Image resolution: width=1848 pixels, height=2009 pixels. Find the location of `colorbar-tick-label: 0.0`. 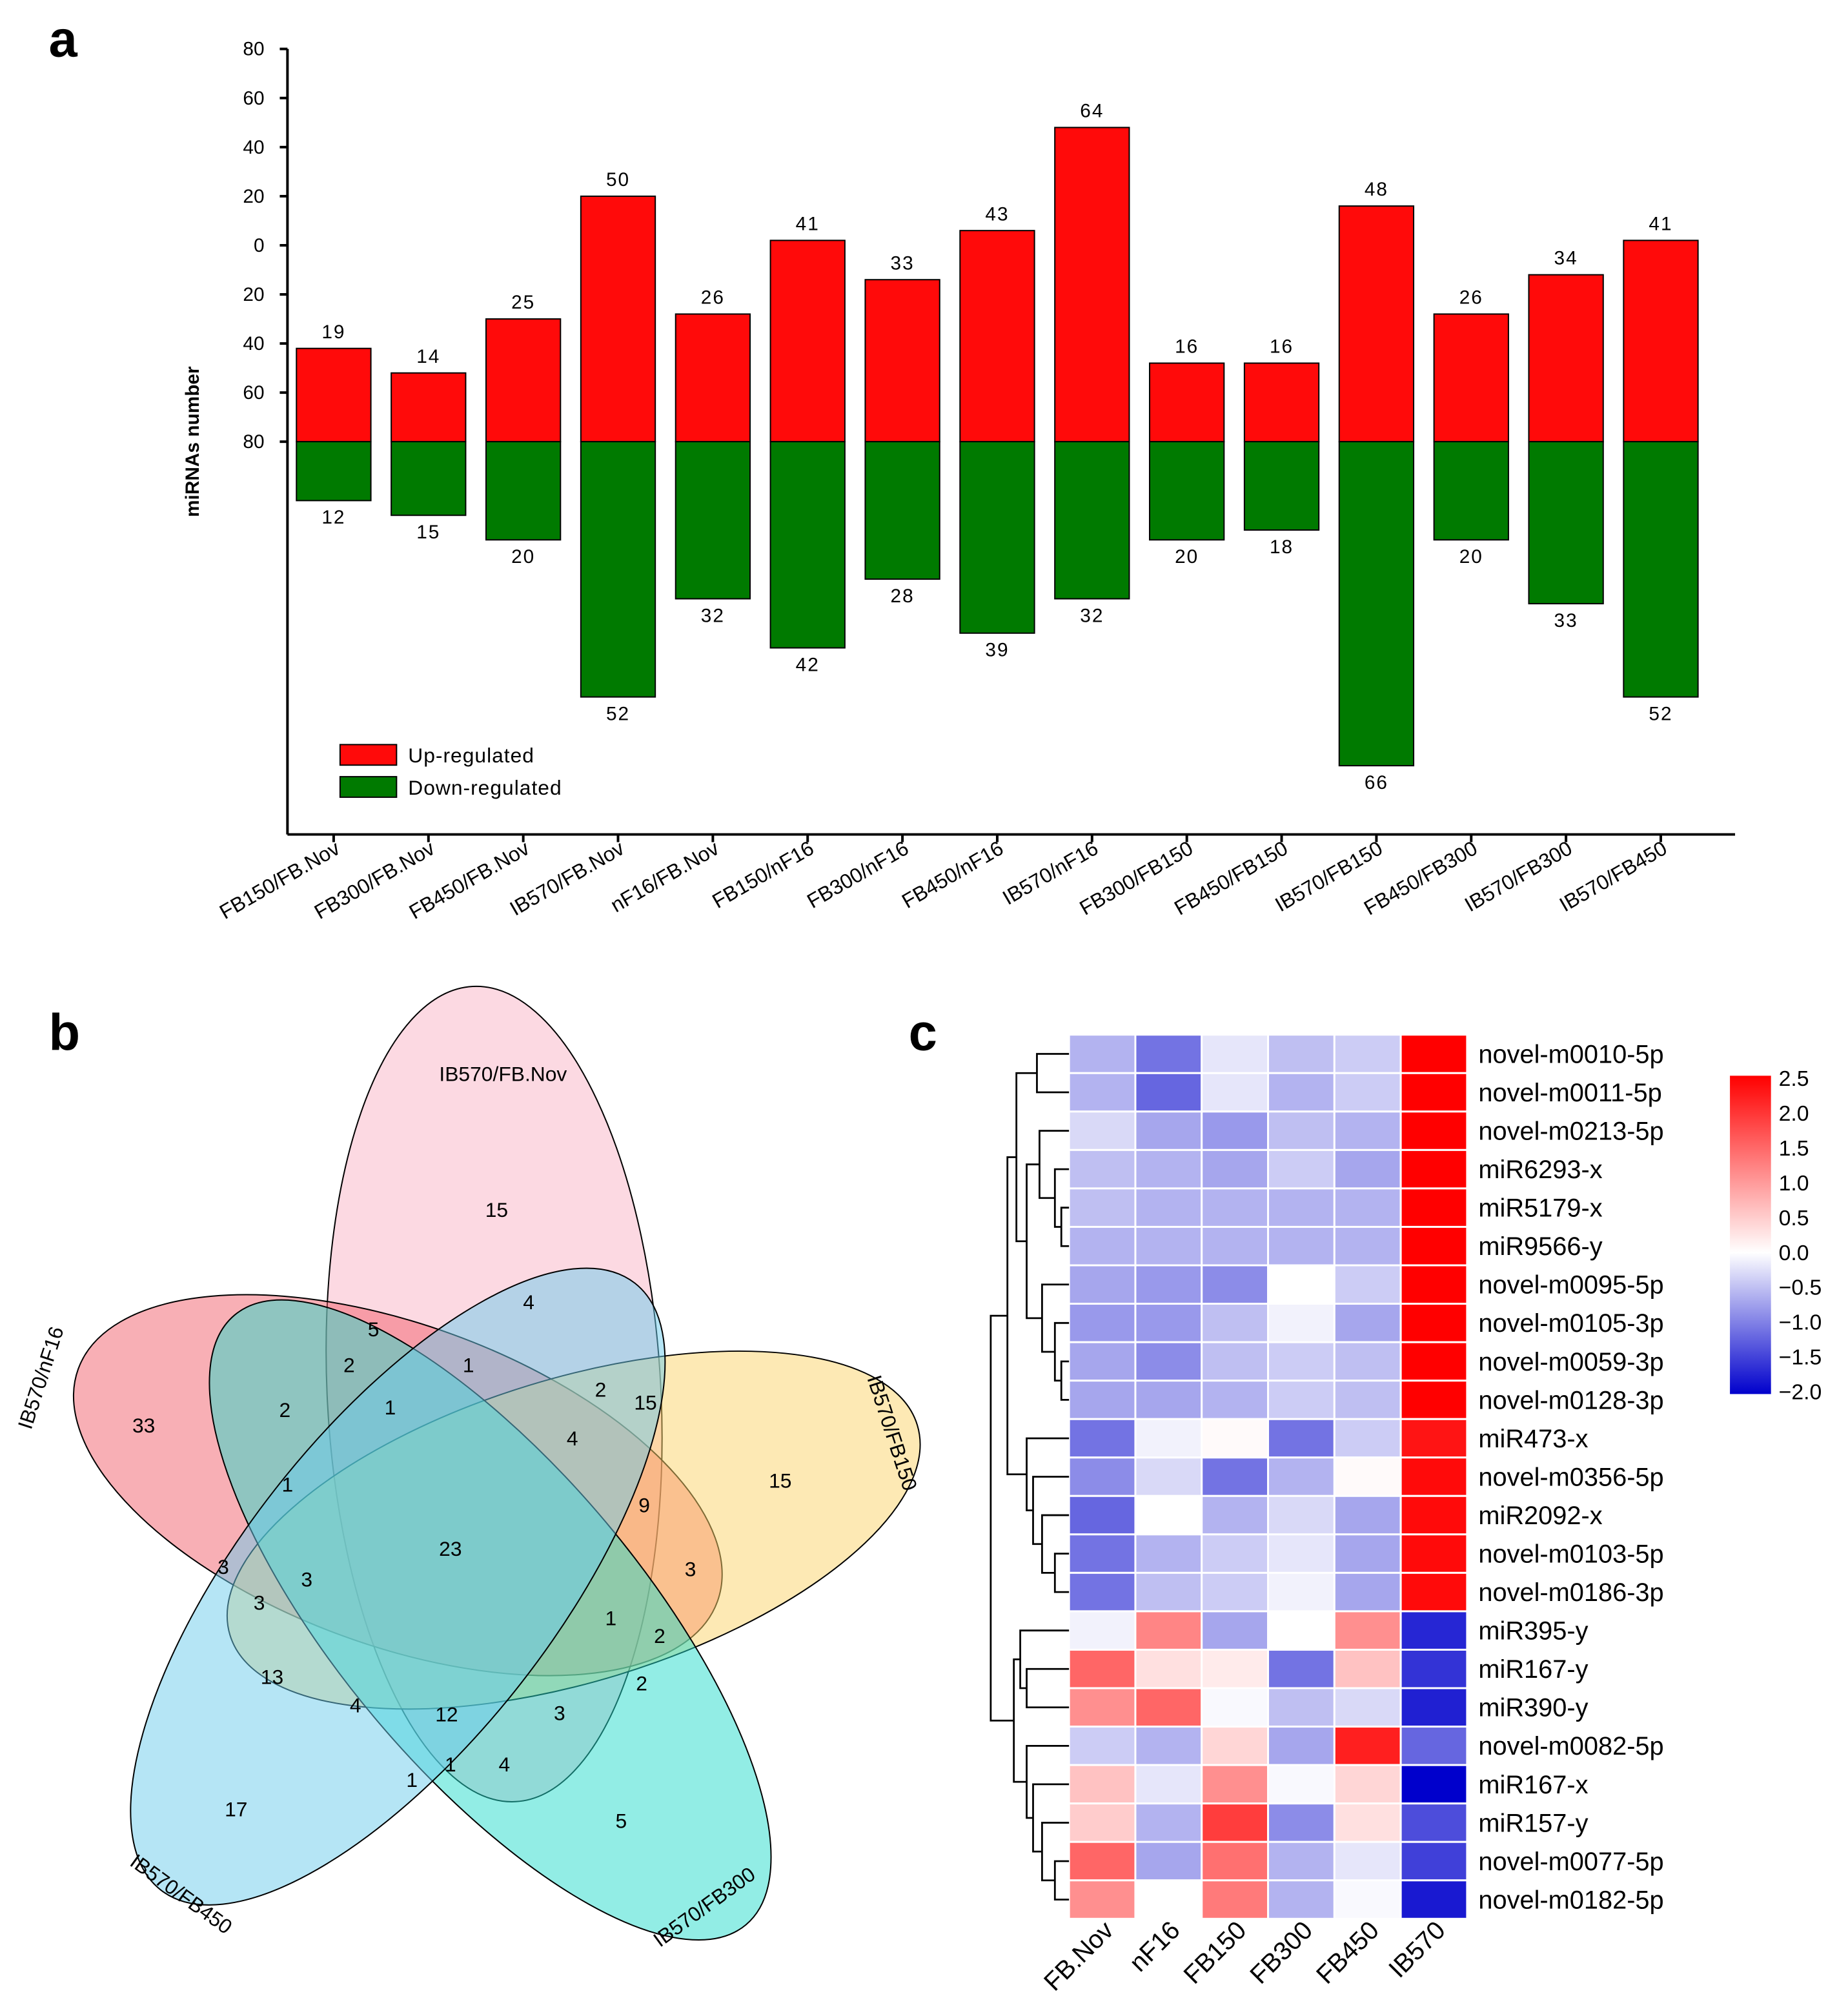

colorbar-tick-label: 0.0 is located at coordinates (1794, 1253).